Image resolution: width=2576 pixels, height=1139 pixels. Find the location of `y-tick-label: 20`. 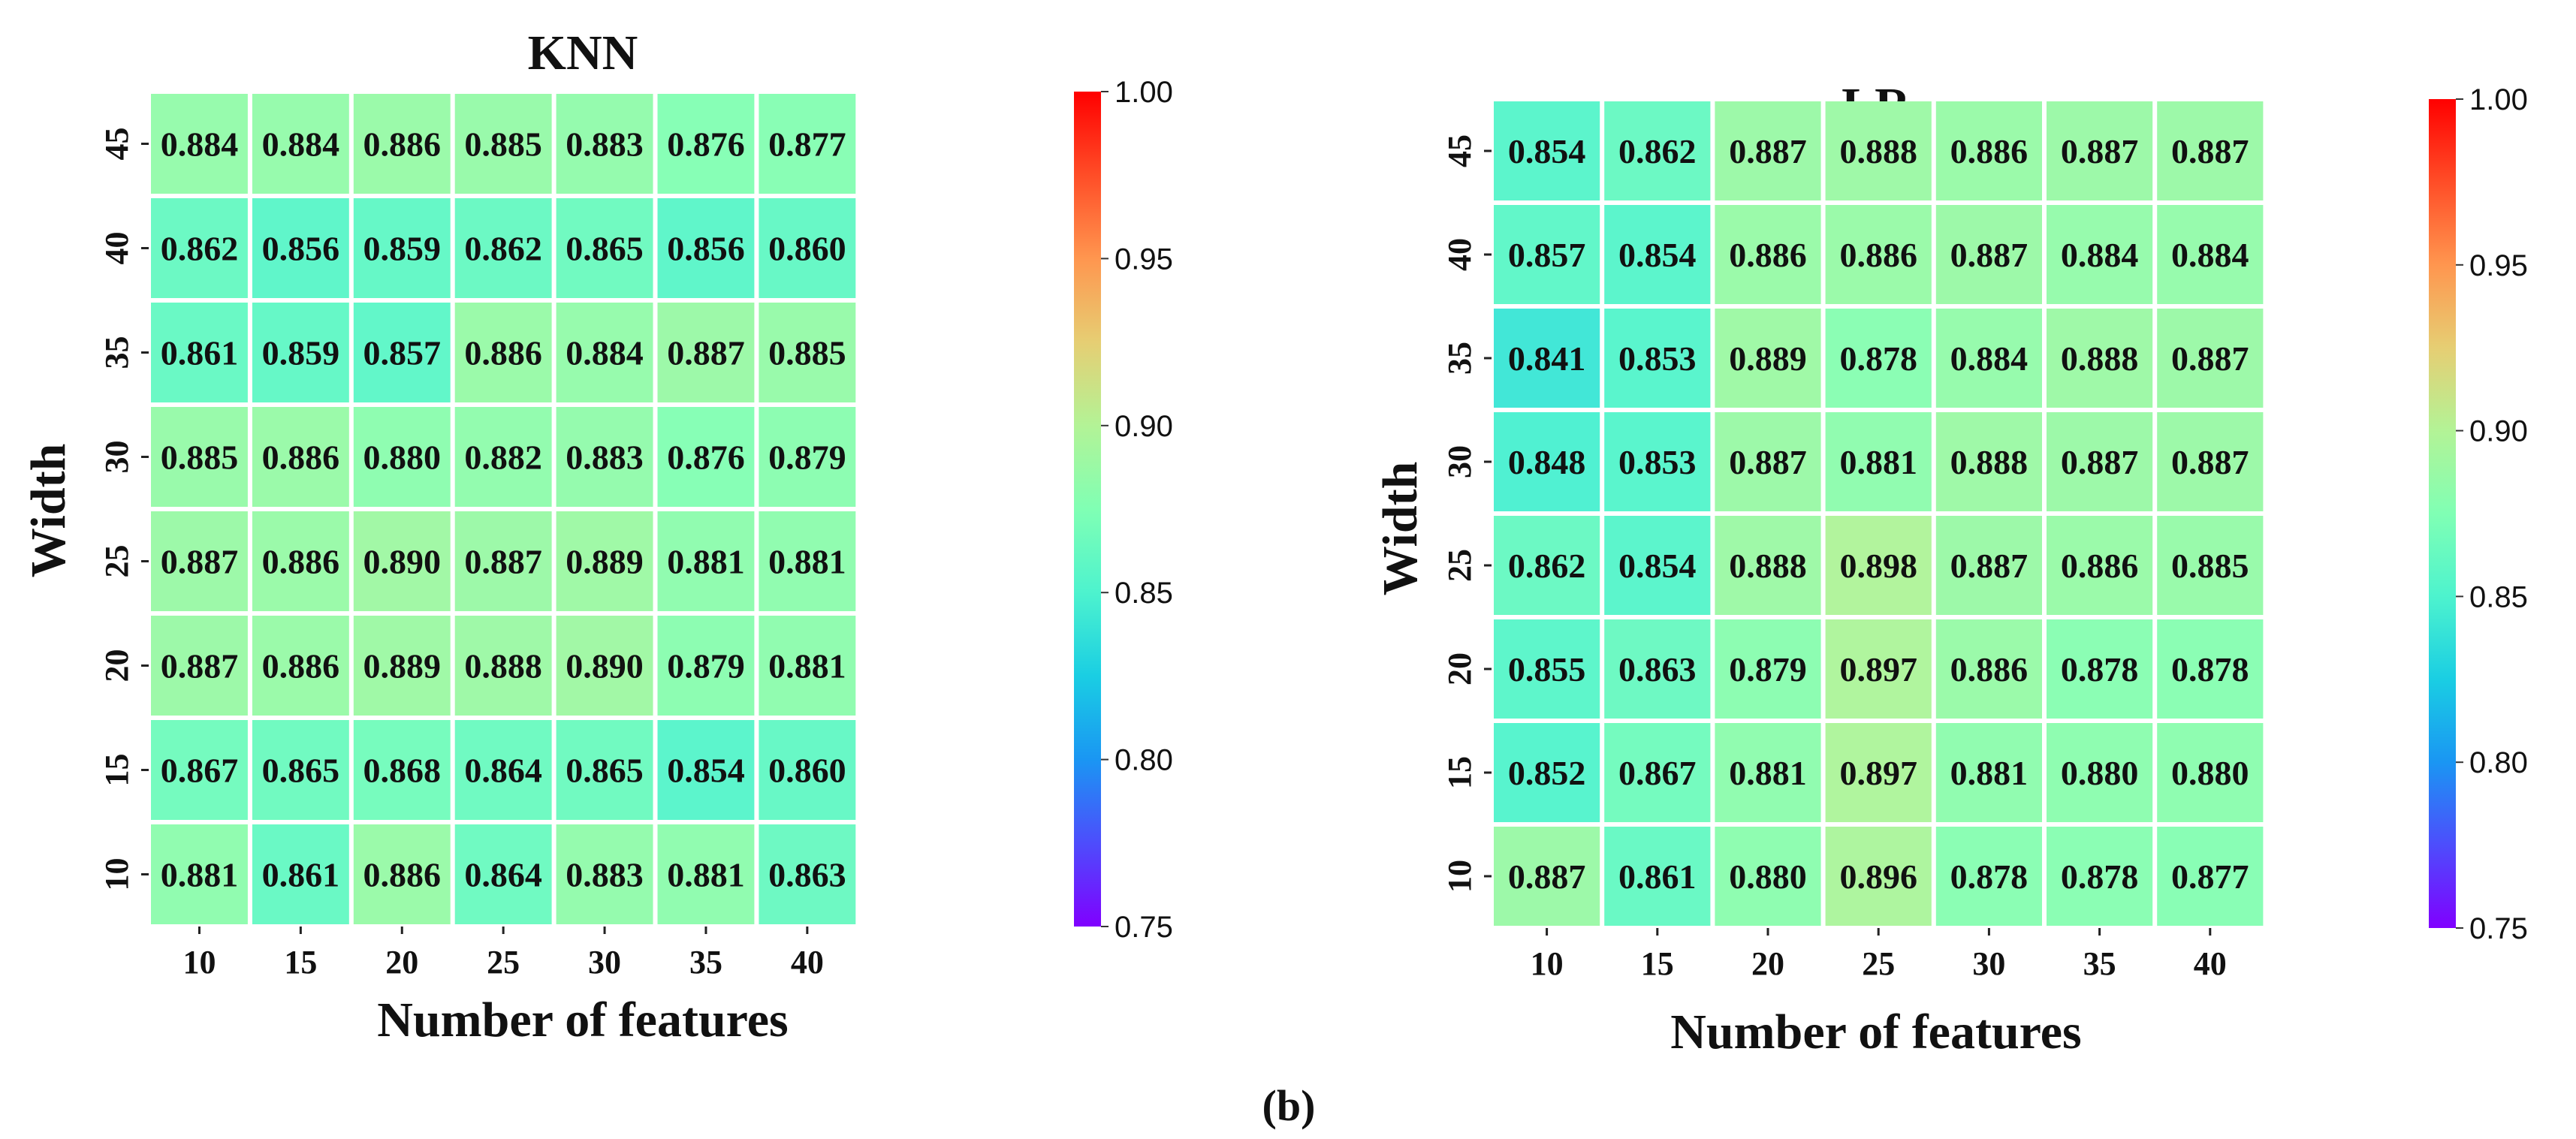

y-tick-label: 20 is located at coordinates (116, 666).